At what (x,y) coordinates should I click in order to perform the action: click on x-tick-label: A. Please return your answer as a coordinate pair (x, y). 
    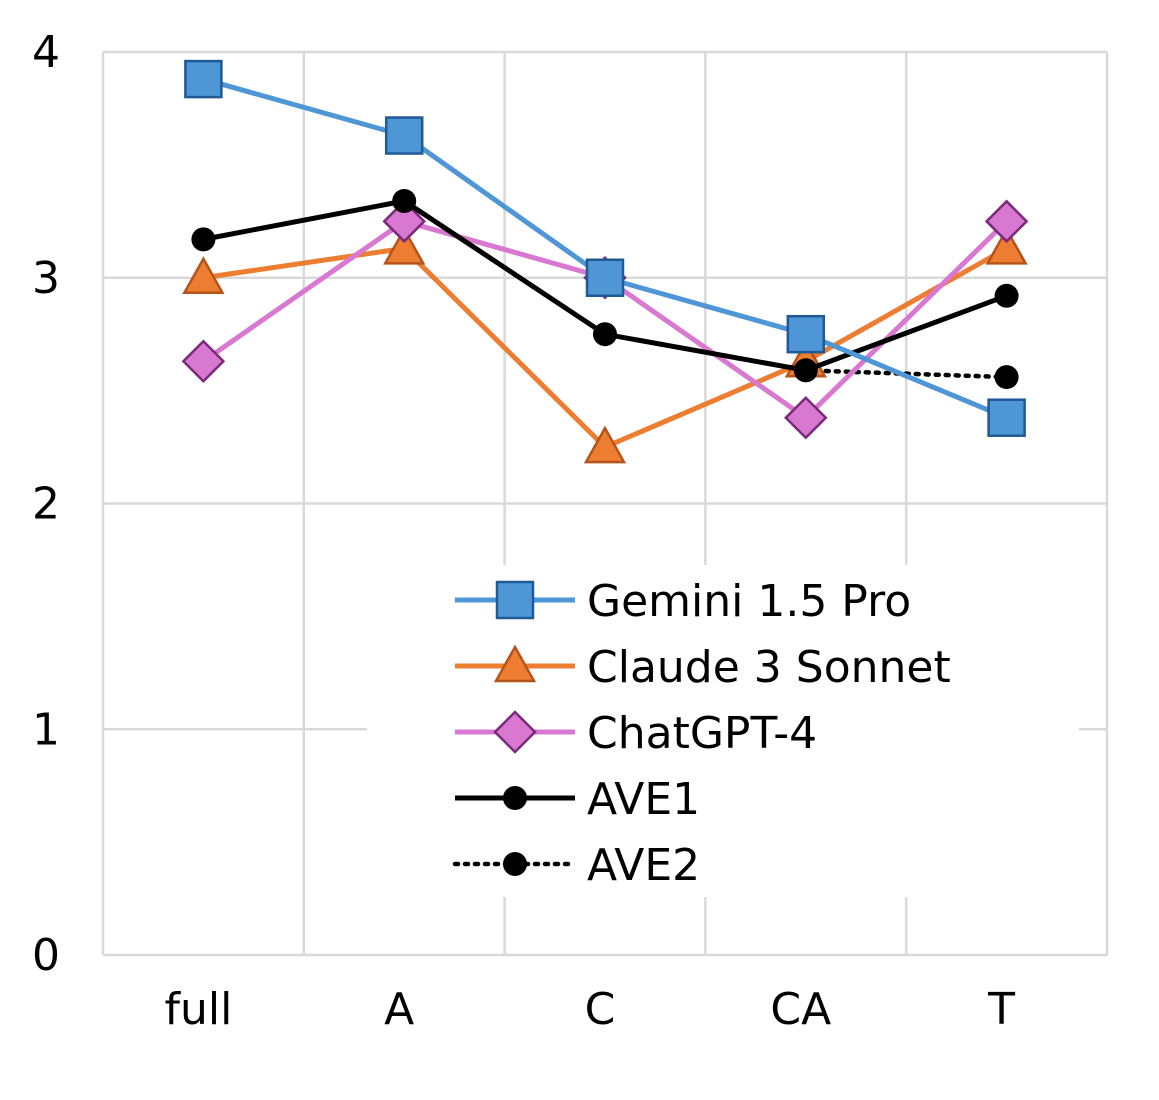
    Looking at the image, I should click on (399, 1009).